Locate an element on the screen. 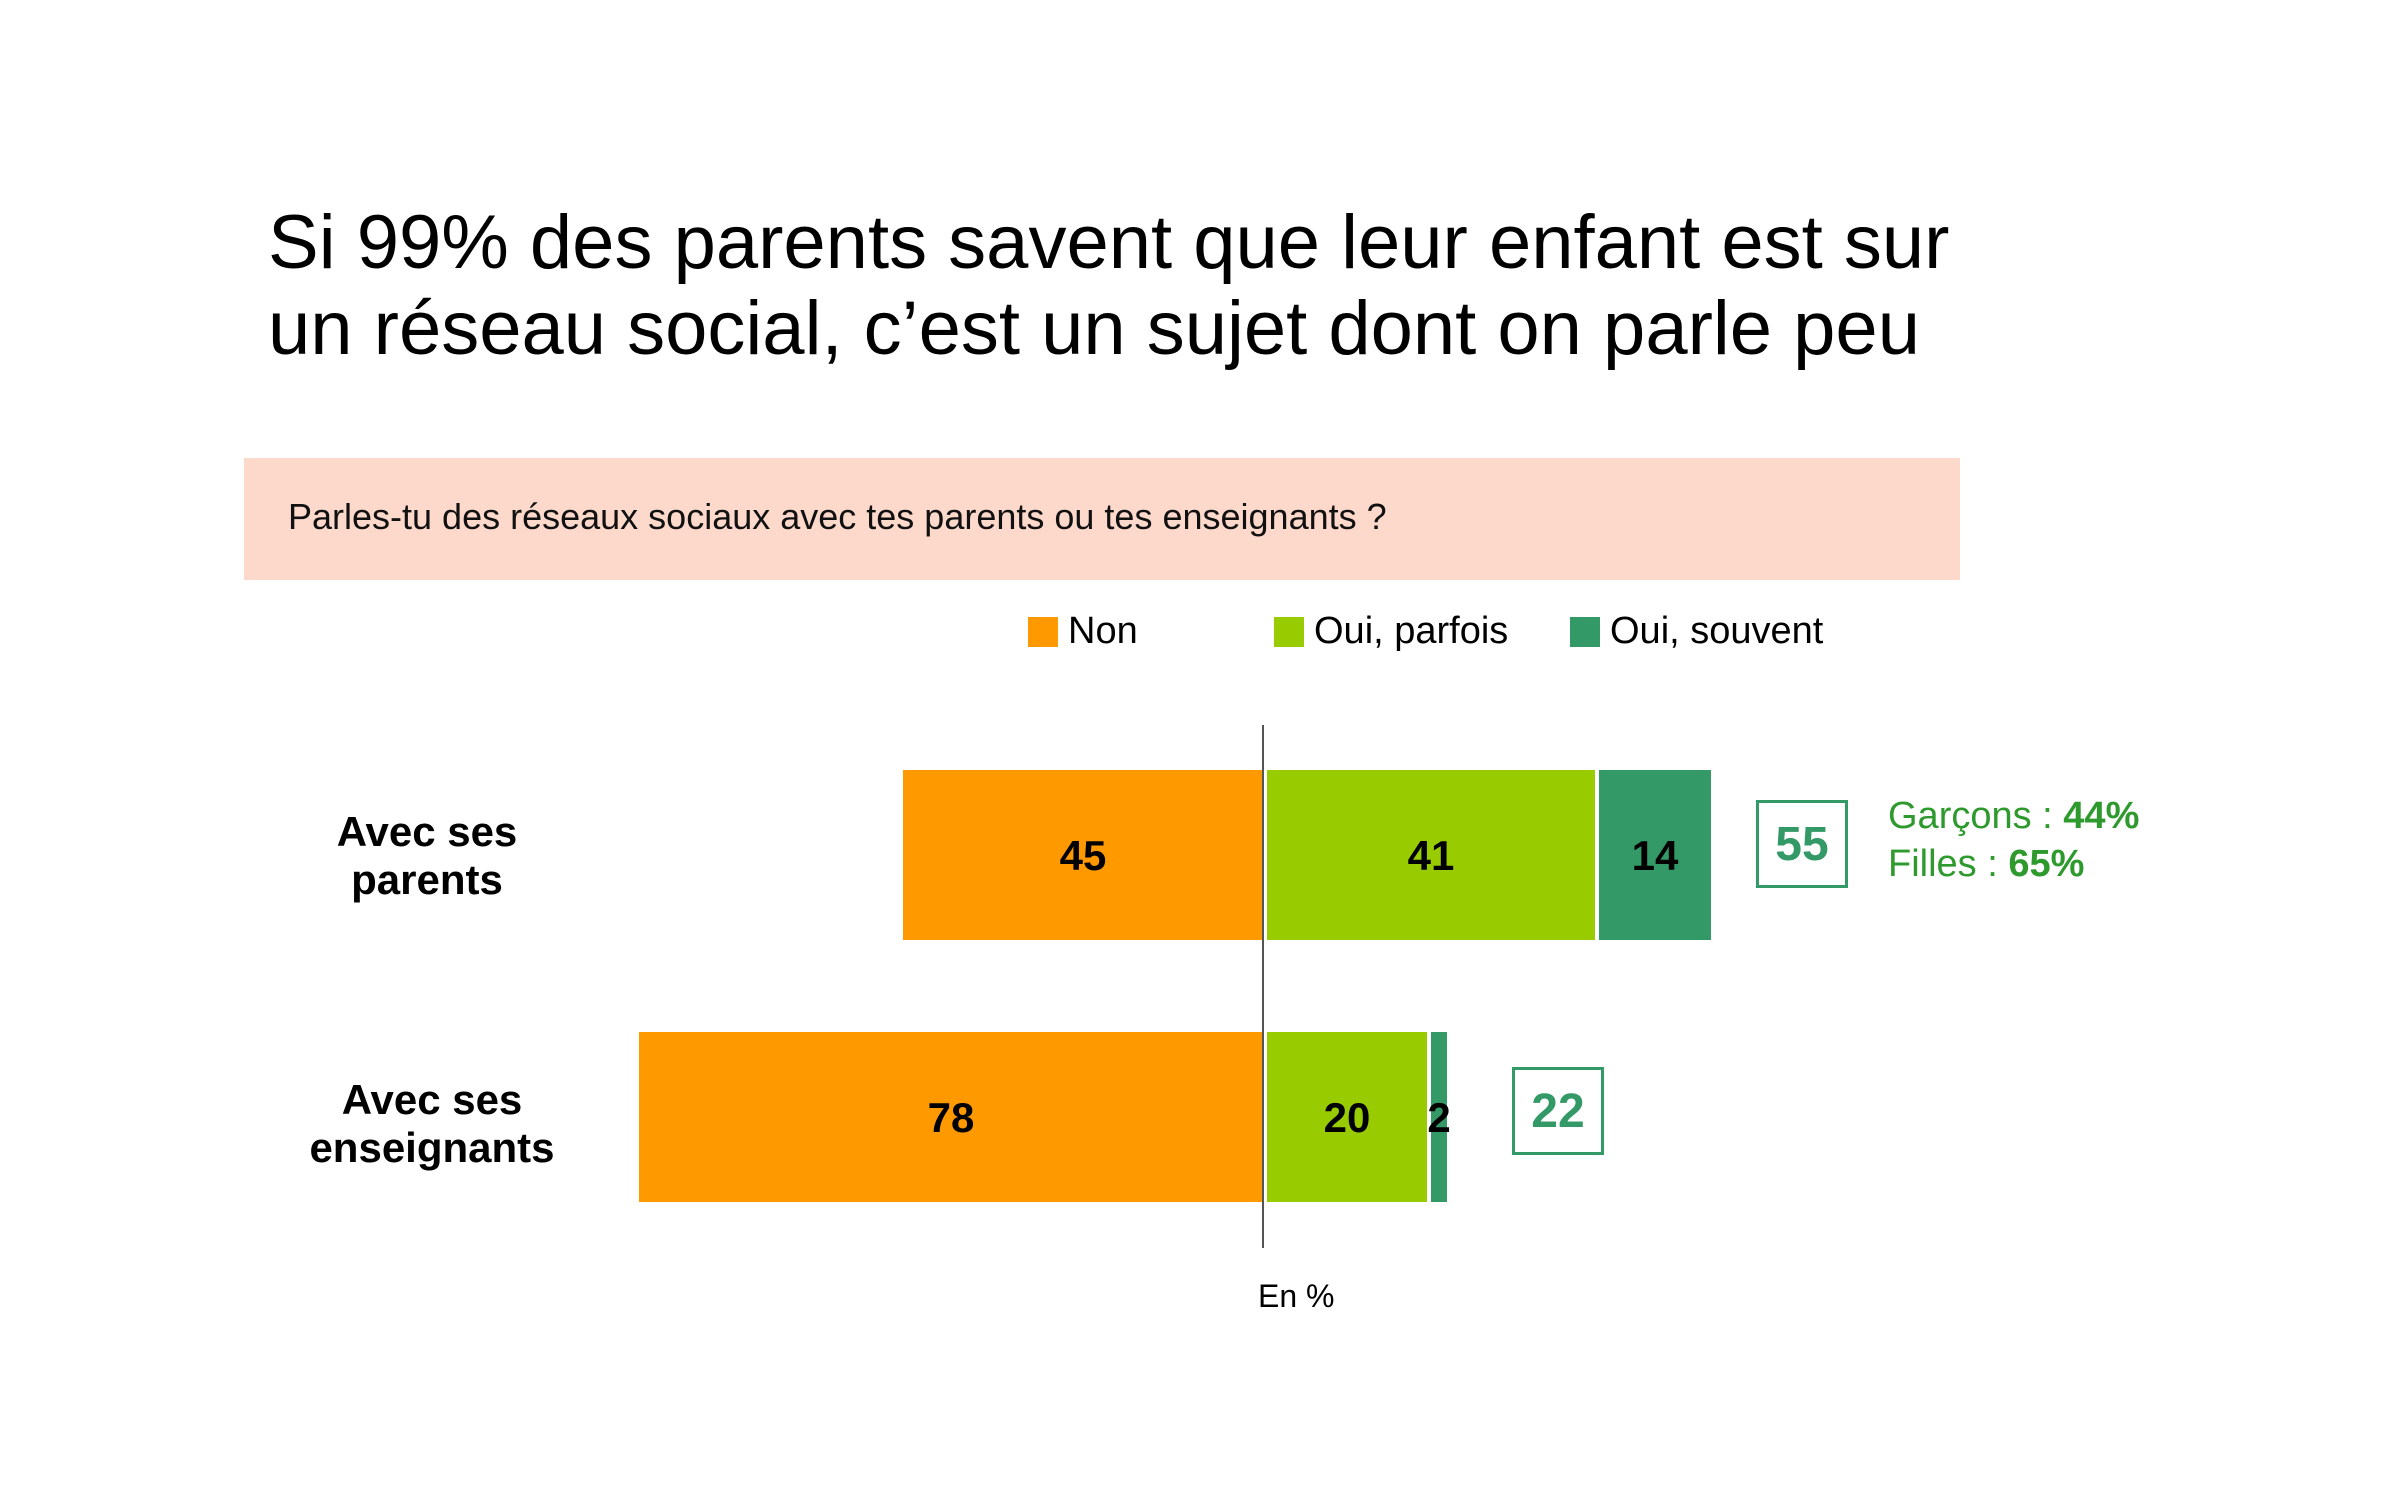 This screenshot has height=1498, width=2397. legend-swatch-oui-souvent is located at coordinates (1585, 631).